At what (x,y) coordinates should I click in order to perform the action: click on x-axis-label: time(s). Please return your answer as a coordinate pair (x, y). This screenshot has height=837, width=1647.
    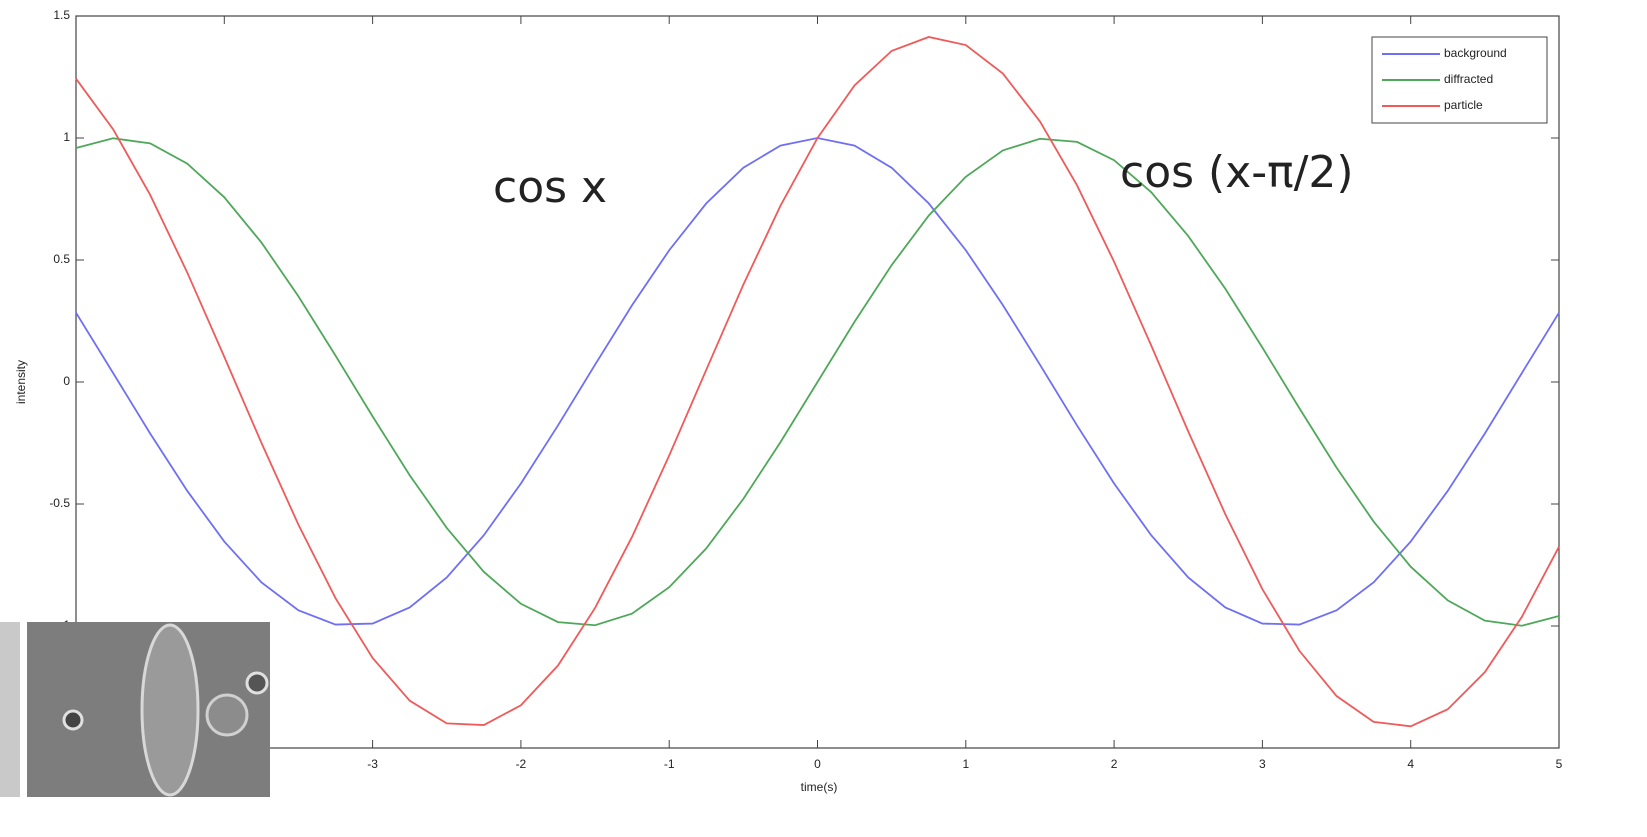
    Looking at the image, I should click on (819, 787).